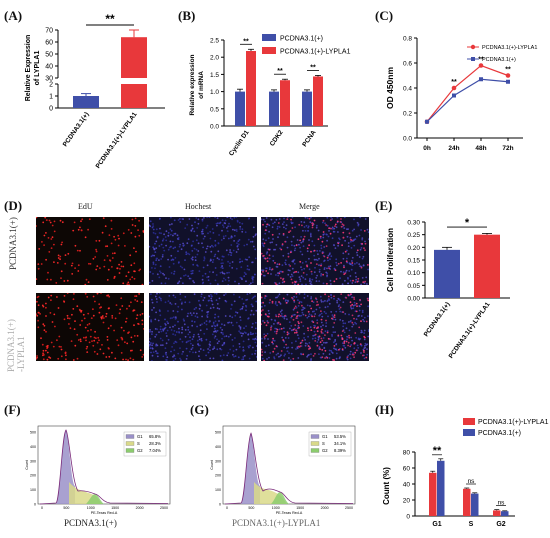 The width and height of the screenshot is (550, 538). Describe the element at coordinates (214, 127) in the screenshot. I see `y-tick-label: 0.0` at that location.